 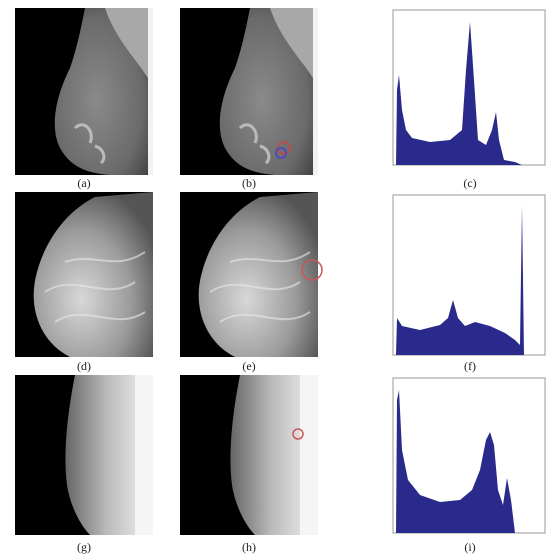 What do you see at coordinates (84, 547) in the screenshot?
I see `caption: (g)` at bounding box center [84, 547].